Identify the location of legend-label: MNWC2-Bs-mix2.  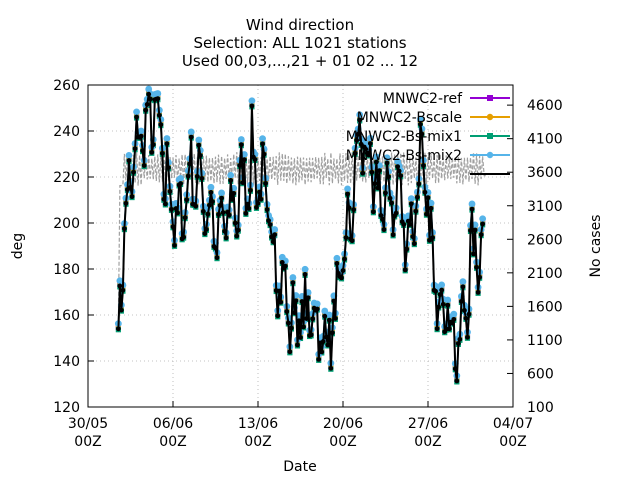
(404, 156).